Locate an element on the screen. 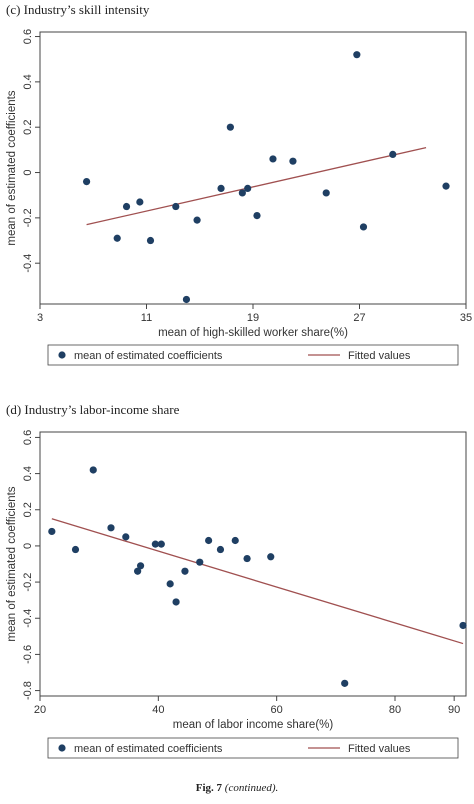  x-tick-label: 19 is located at coordinates (253, 318).